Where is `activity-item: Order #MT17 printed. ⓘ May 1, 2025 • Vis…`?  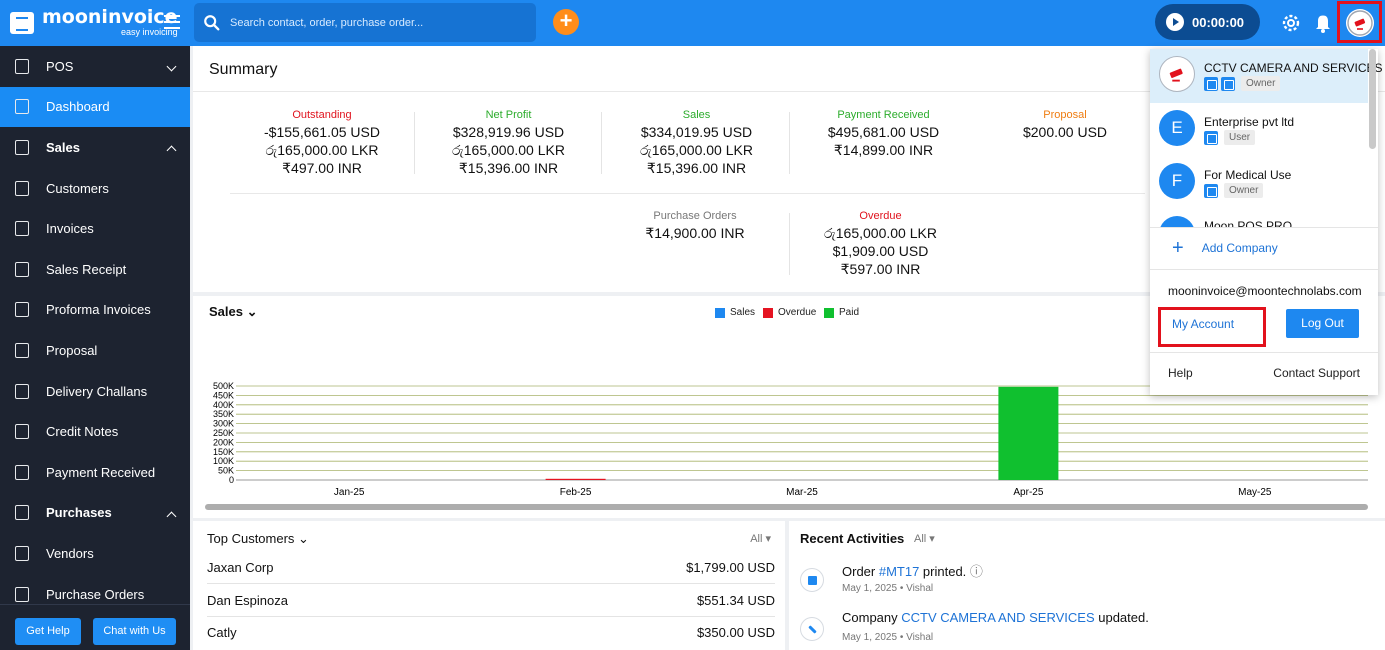
activity-item: Order #MT17 printed. ⓘ May 1, 2025 • Vis… is located at coordinates (1085, 583).